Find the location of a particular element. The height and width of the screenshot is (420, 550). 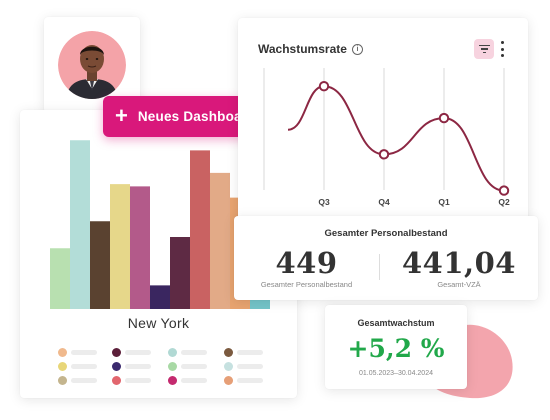

avatar is located at coordinates (92, 65).